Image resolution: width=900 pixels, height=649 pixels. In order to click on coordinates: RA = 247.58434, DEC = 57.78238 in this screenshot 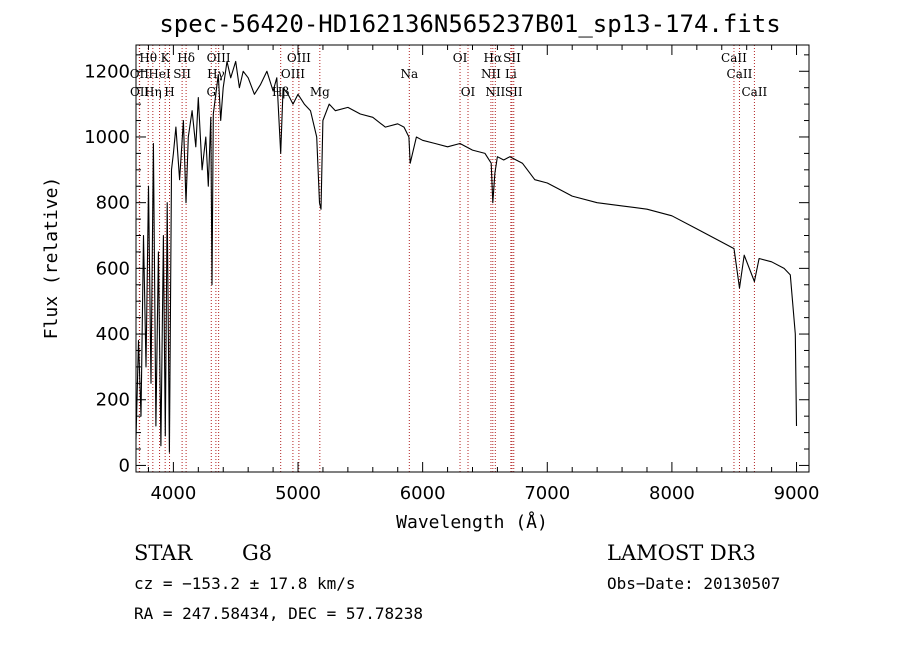, I will do `click(278, 613)`.